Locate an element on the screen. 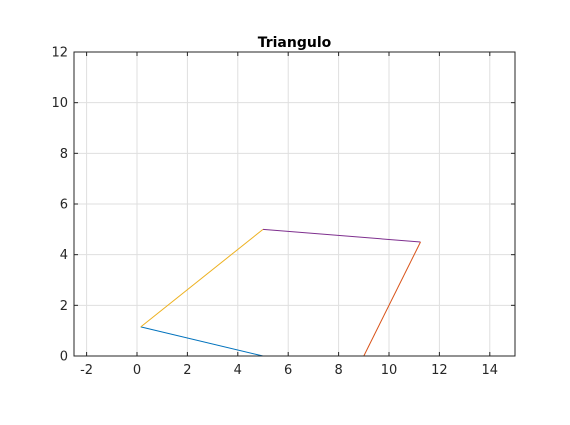 This screenshot has width=570, height=425. y-tick-label: 0 is located at coordinates (64, 357).